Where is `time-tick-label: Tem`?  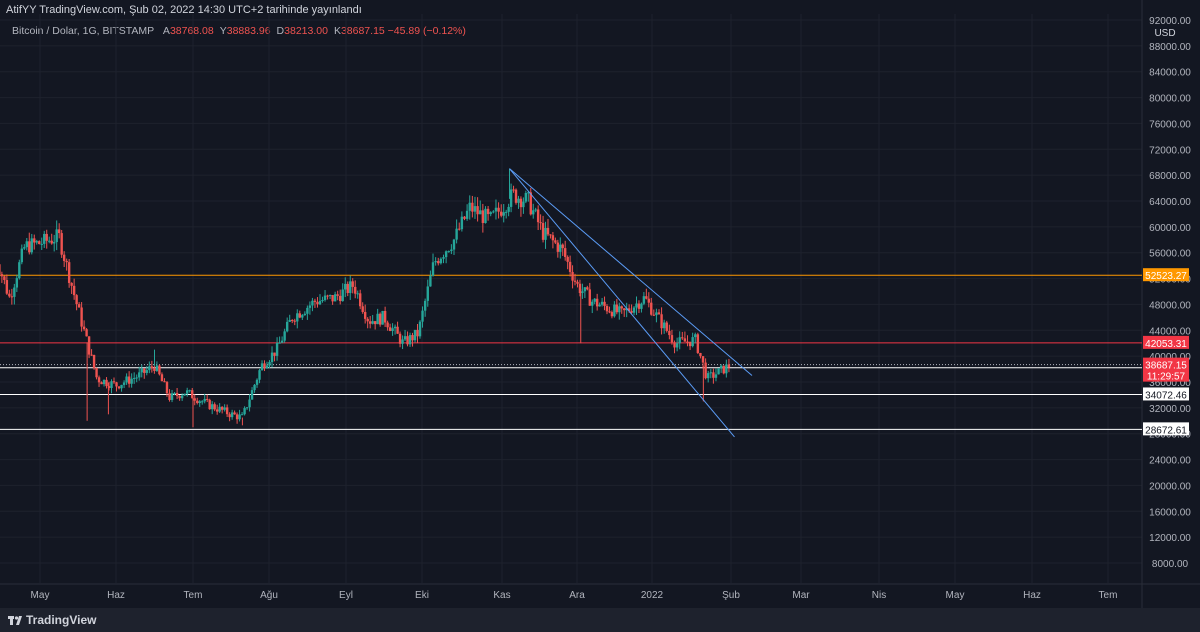 time-tick-label: Tem is located at coordinates (193, 595).